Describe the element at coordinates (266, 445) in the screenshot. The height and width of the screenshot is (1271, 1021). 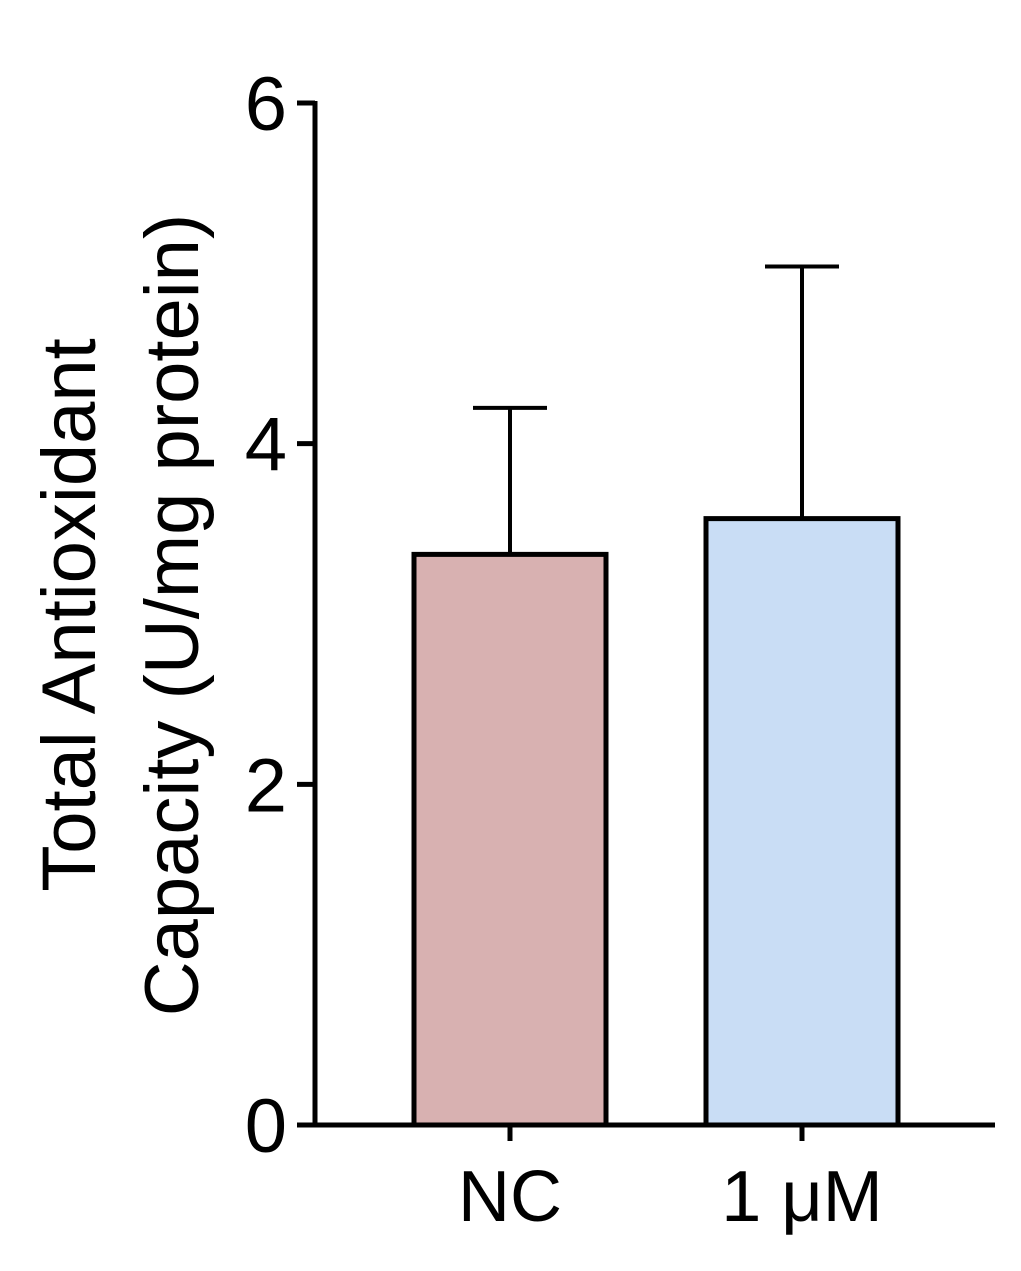
I see `y-tick-label: 4` at that location.